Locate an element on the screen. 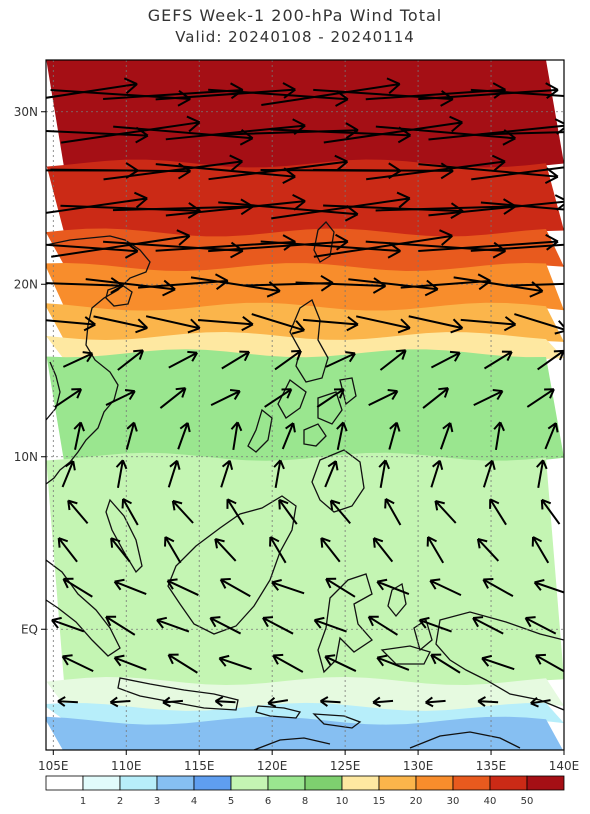  colorbar-label: 2 is located at coordinates (120, 801).